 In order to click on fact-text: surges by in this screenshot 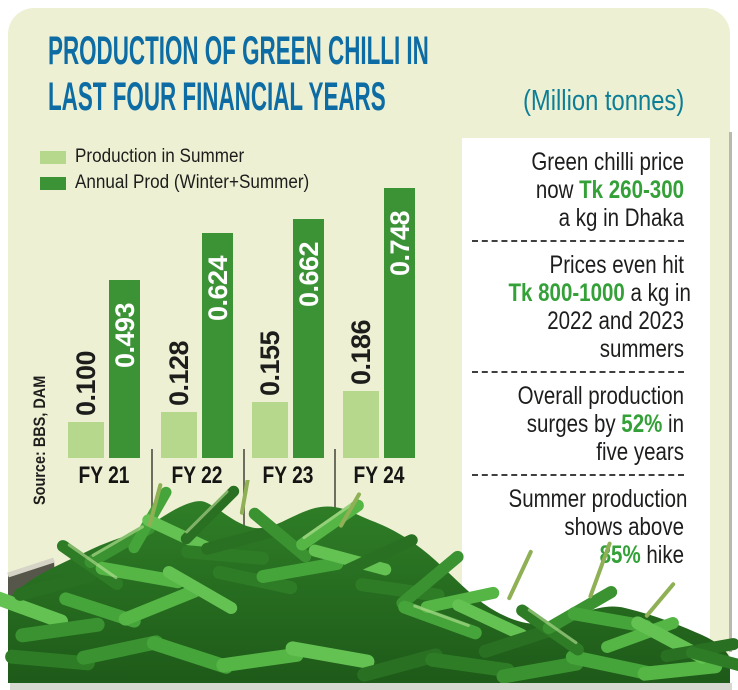, I will do `click(574, 424)`.